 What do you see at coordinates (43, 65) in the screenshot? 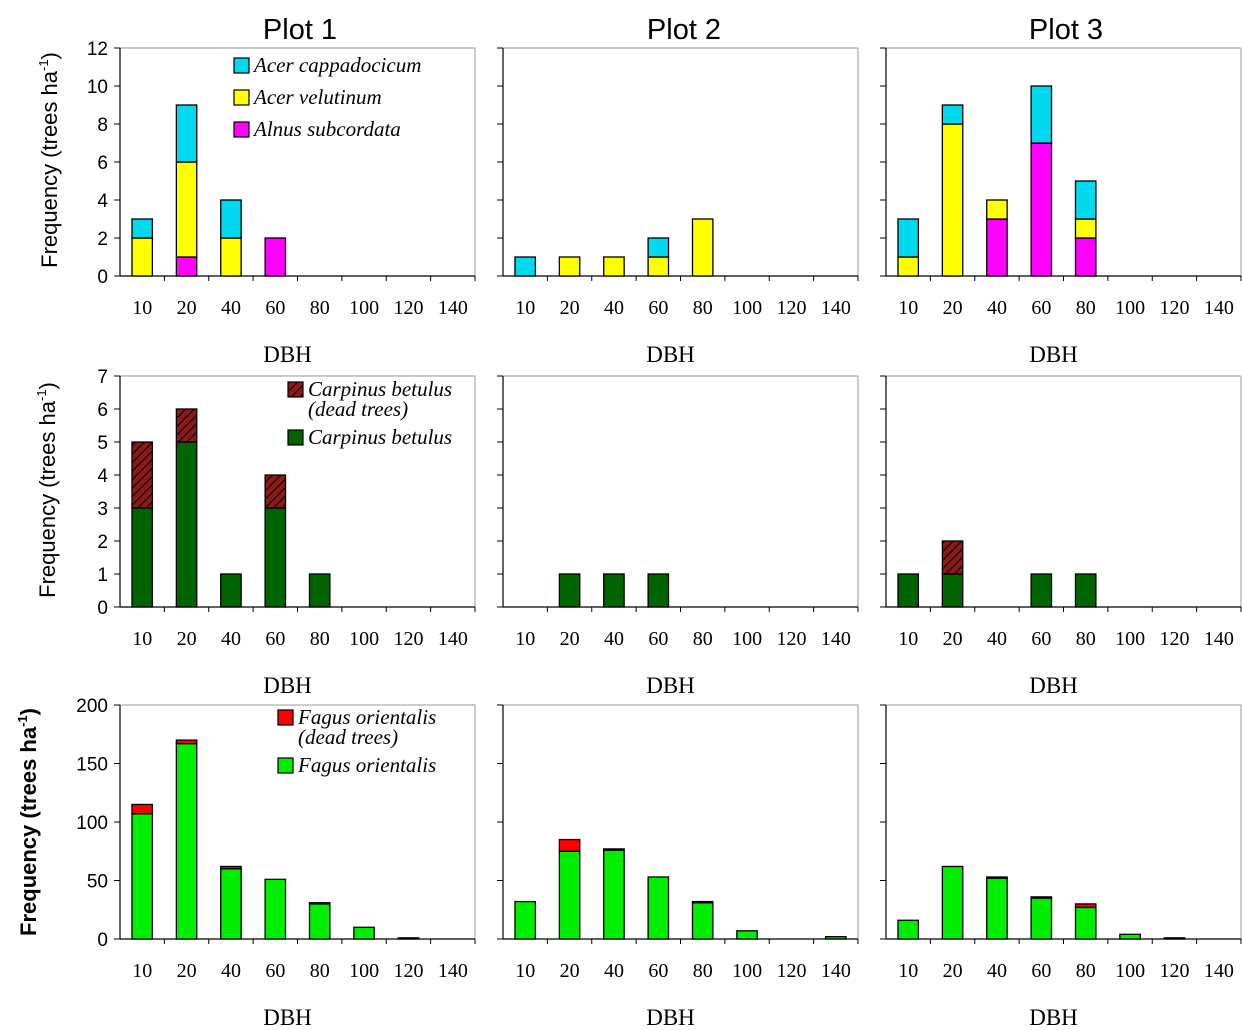
I see `ylabel-row-1-sup: -1` at bounding box center [43, 65].